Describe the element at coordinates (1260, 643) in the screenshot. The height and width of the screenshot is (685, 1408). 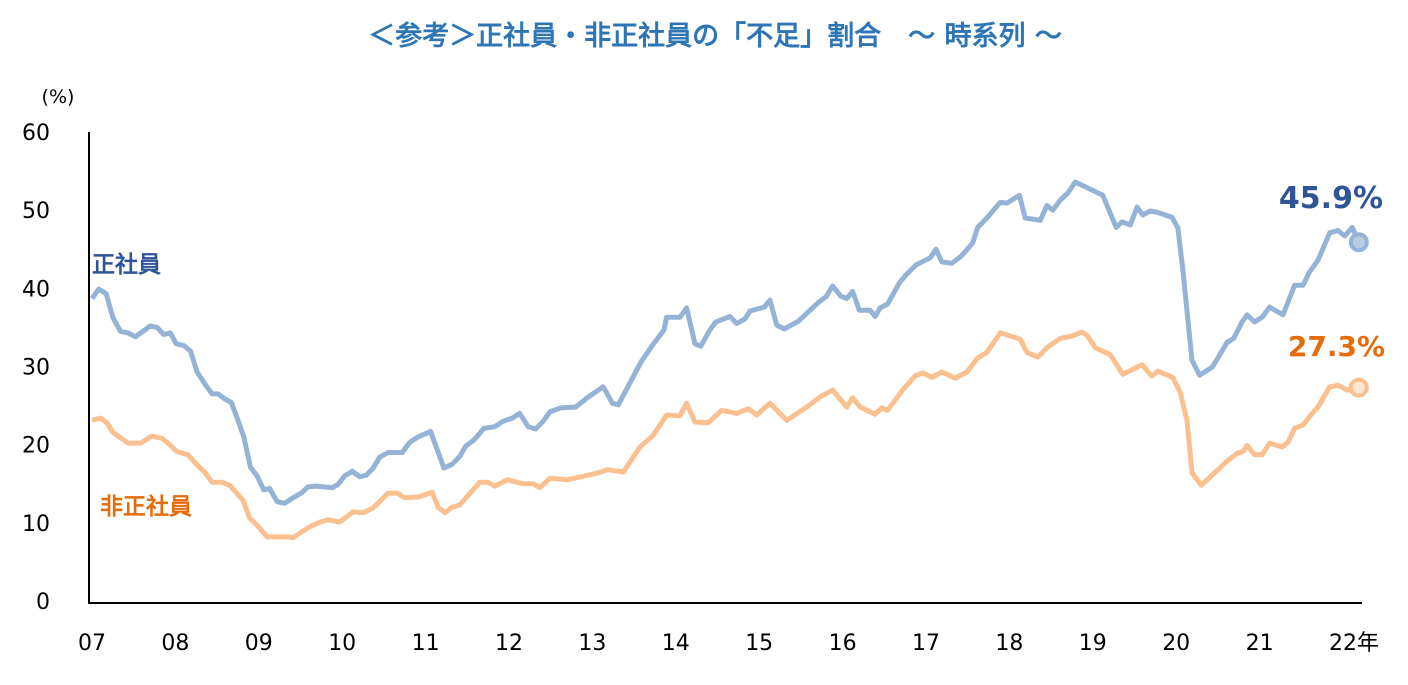
I see `x-tick-label: 21` at that location.